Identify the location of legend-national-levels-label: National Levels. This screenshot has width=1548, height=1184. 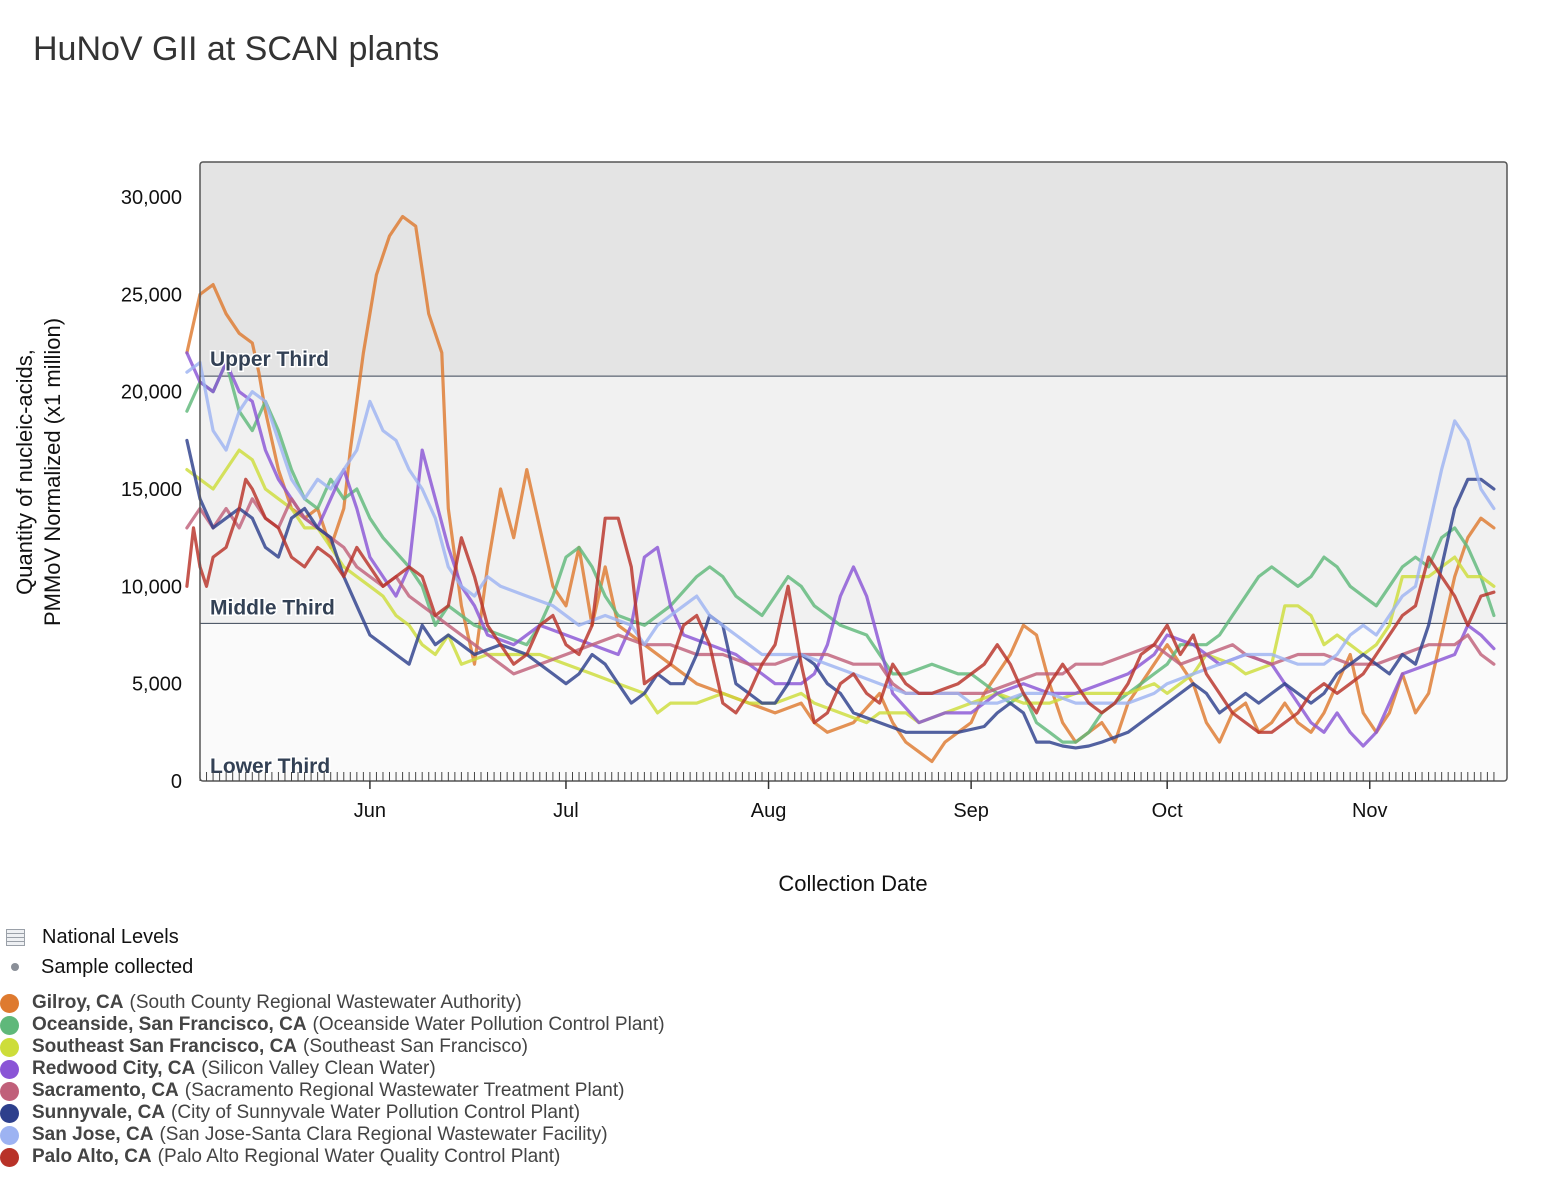
(110, 936).